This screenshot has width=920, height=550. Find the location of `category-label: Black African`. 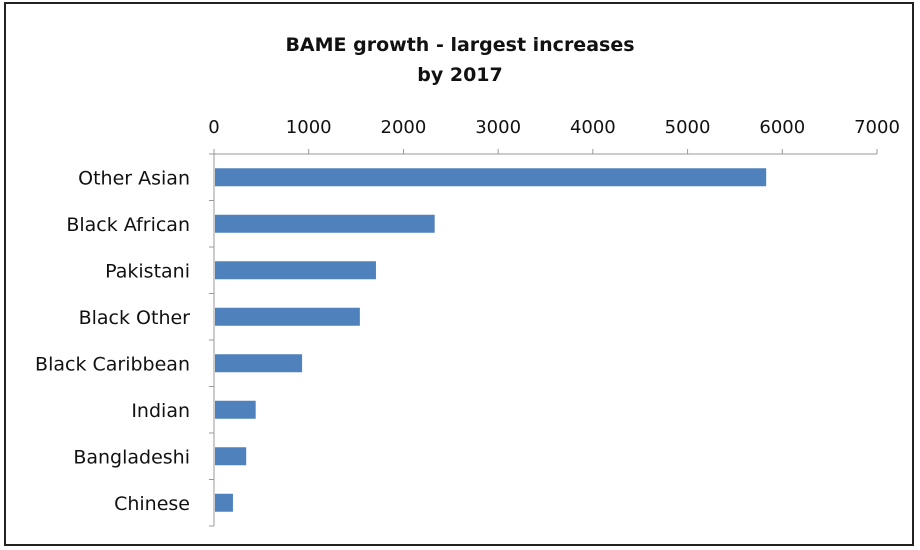

category-label: Black African is located at coordinates (128, 225).